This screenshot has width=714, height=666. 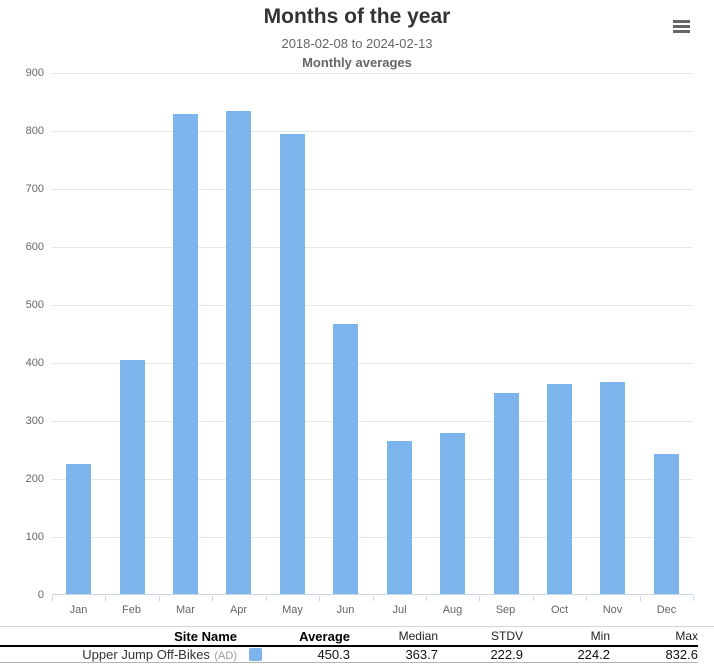 What do you see at coordinates (34, 305) in the screenshot?
I see `y-axis-label-500: 500` at bounding box center [34, 305].